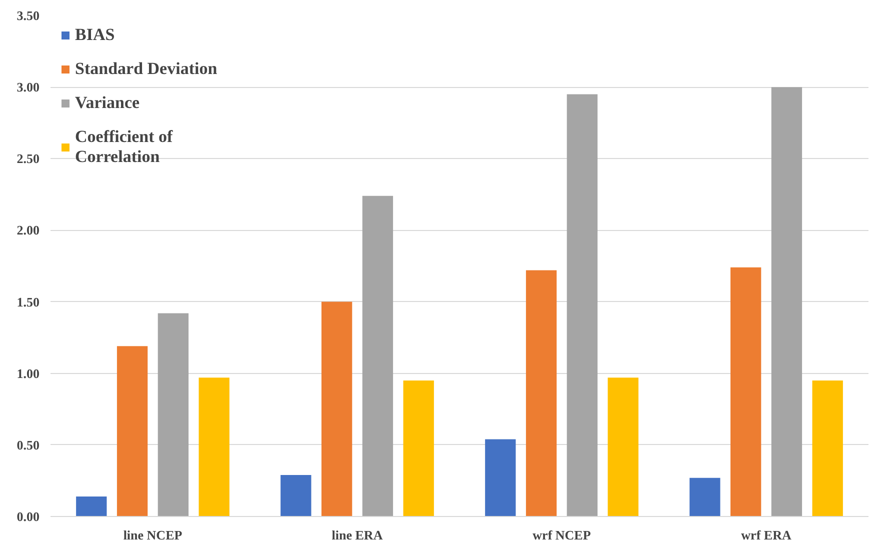  I want to click on x-tick-label: wrf NCEP, so click(561, 535).